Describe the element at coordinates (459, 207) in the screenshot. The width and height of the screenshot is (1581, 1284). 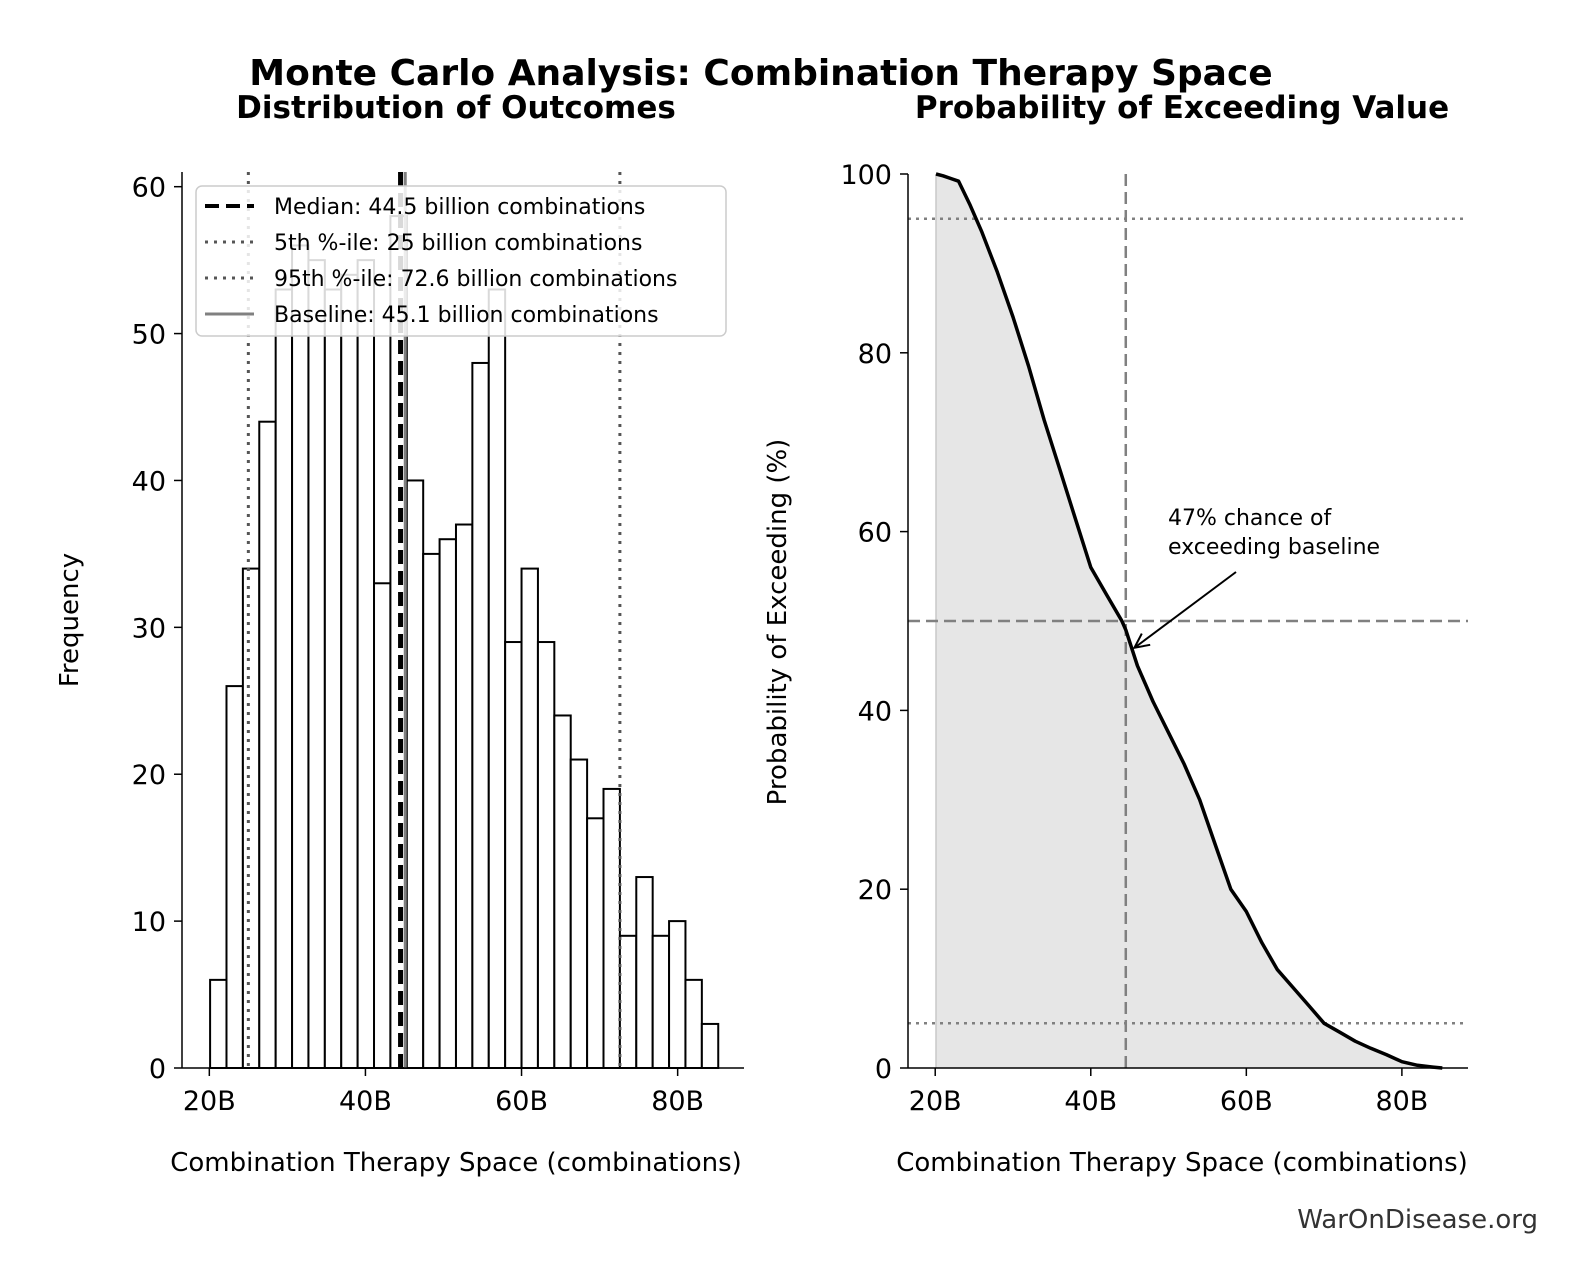
I see `legend-median-label: Median: 44.5 billion combinations` at that location.